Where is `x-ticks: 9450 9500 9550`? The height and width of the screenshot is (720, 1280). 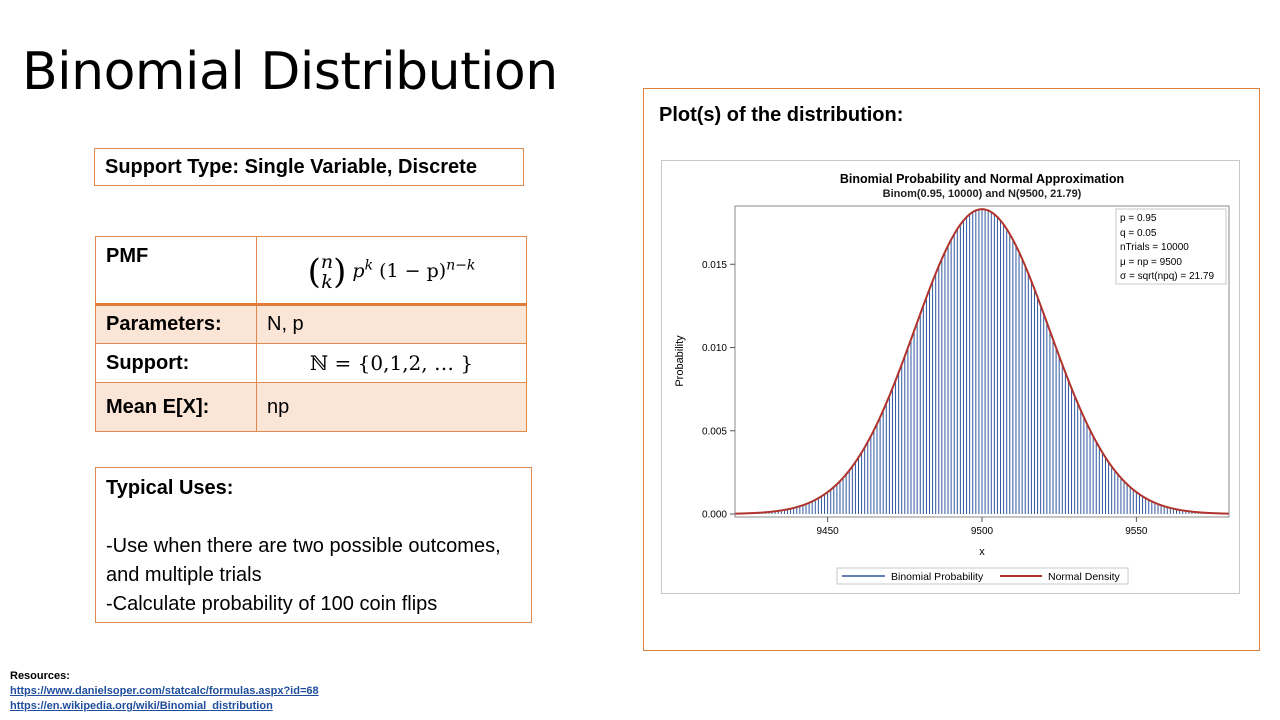
x-ticks: 9450 9500 9550 is located at coordinates (982, 527).